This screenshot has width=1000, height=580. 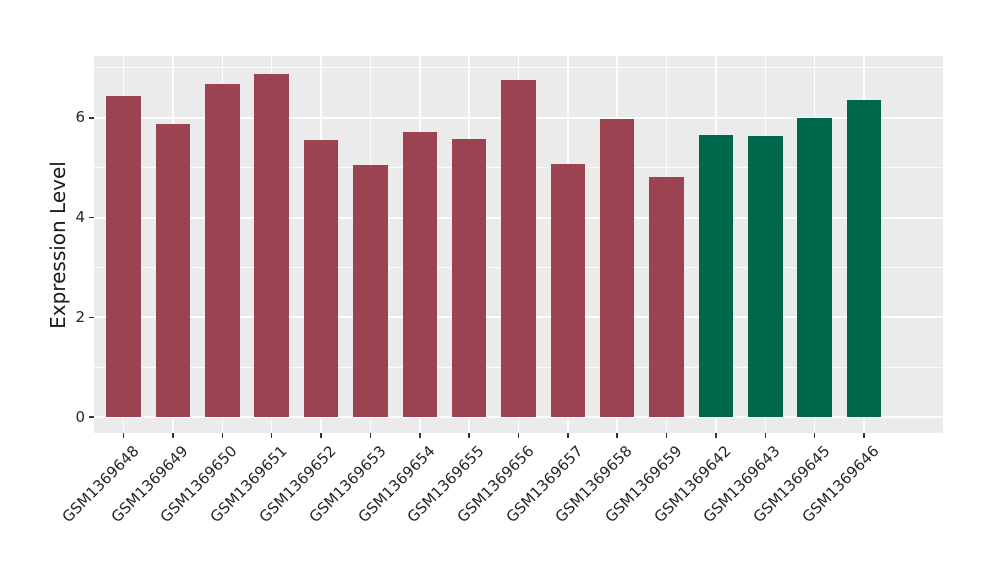 I want to click on y-tick-label: 0, so click(x=80, y=416).